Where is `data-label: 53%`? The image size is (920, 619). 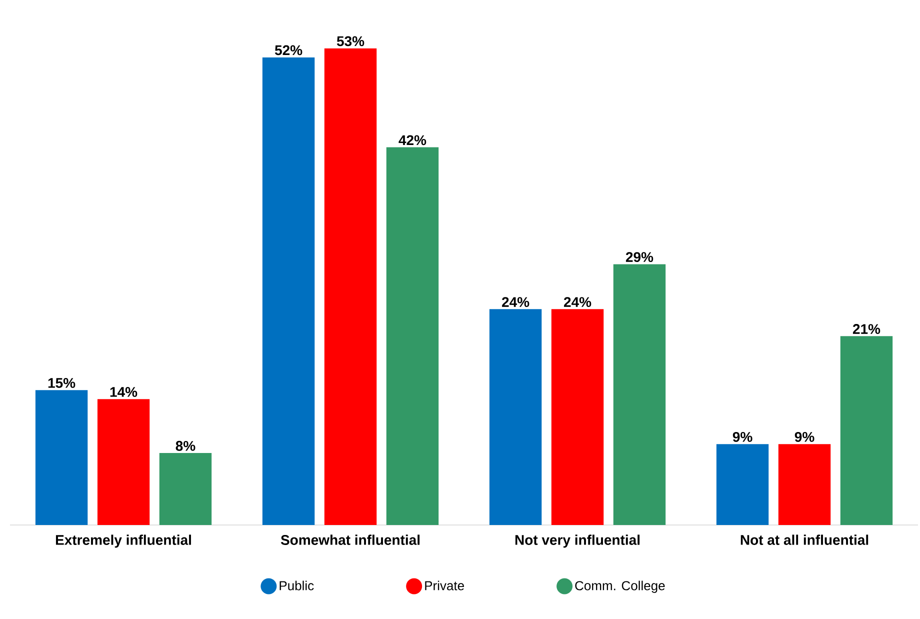 data-label: 53% is located at coordinates (350, 41).